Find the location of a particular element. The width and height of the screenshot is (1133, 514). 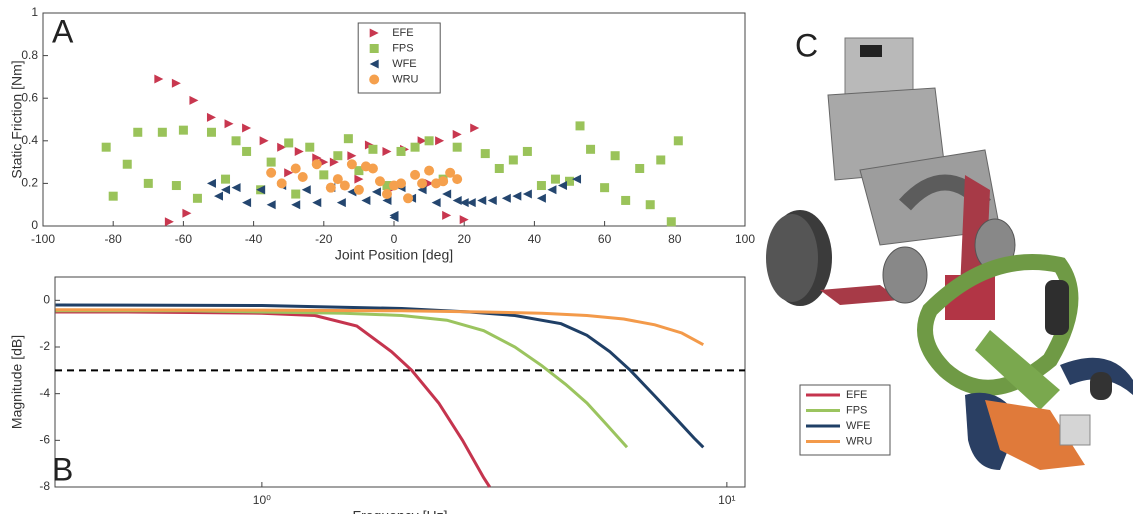

y-tick-label: 1 is located at coordinates (34, 12).